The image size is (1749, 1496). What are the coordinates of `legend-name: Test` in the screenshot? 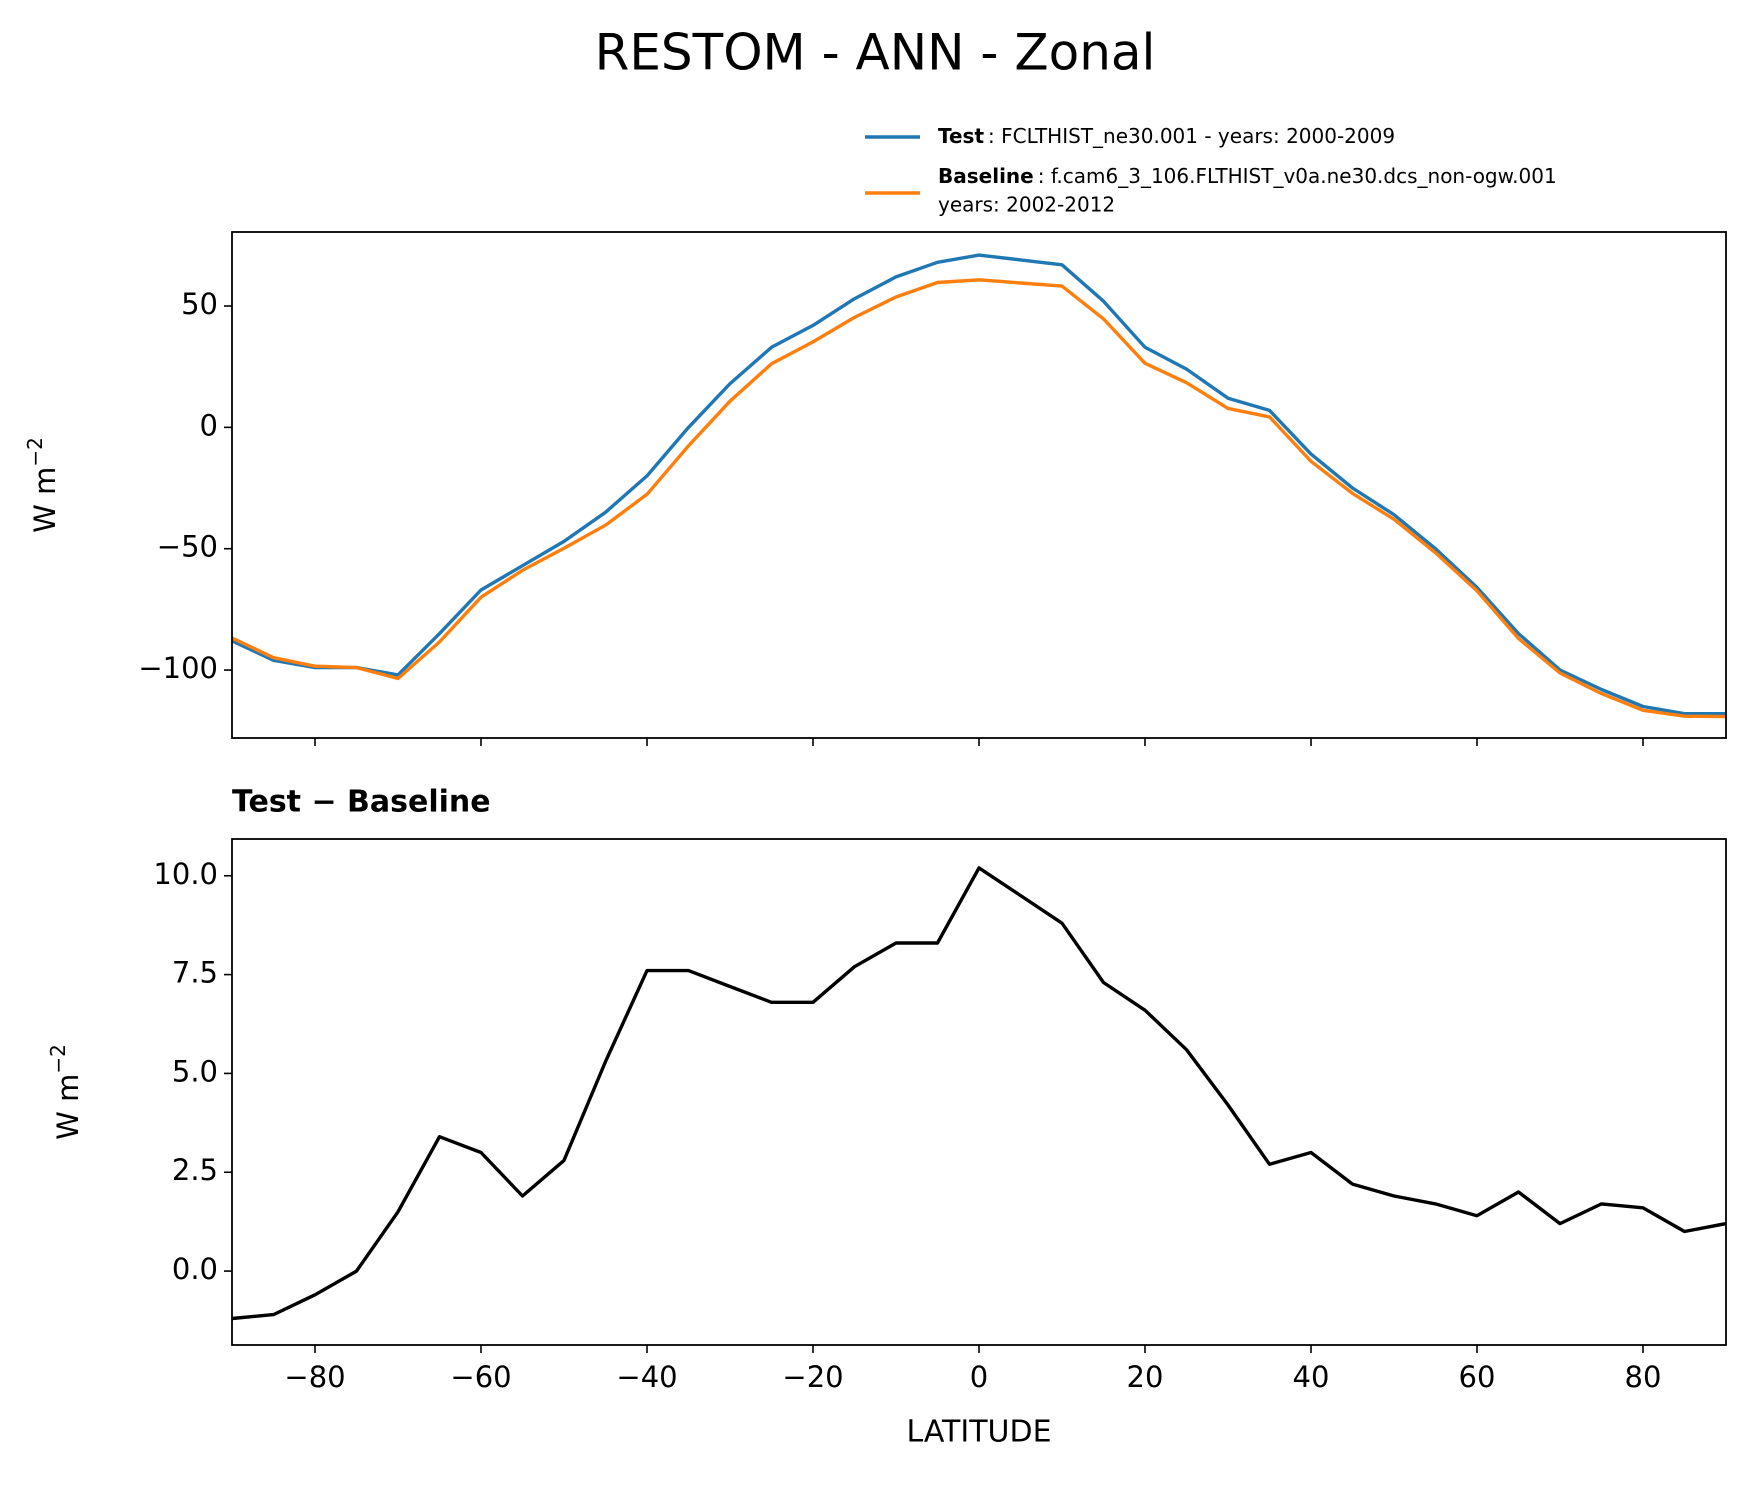 It's located at (961, 136).